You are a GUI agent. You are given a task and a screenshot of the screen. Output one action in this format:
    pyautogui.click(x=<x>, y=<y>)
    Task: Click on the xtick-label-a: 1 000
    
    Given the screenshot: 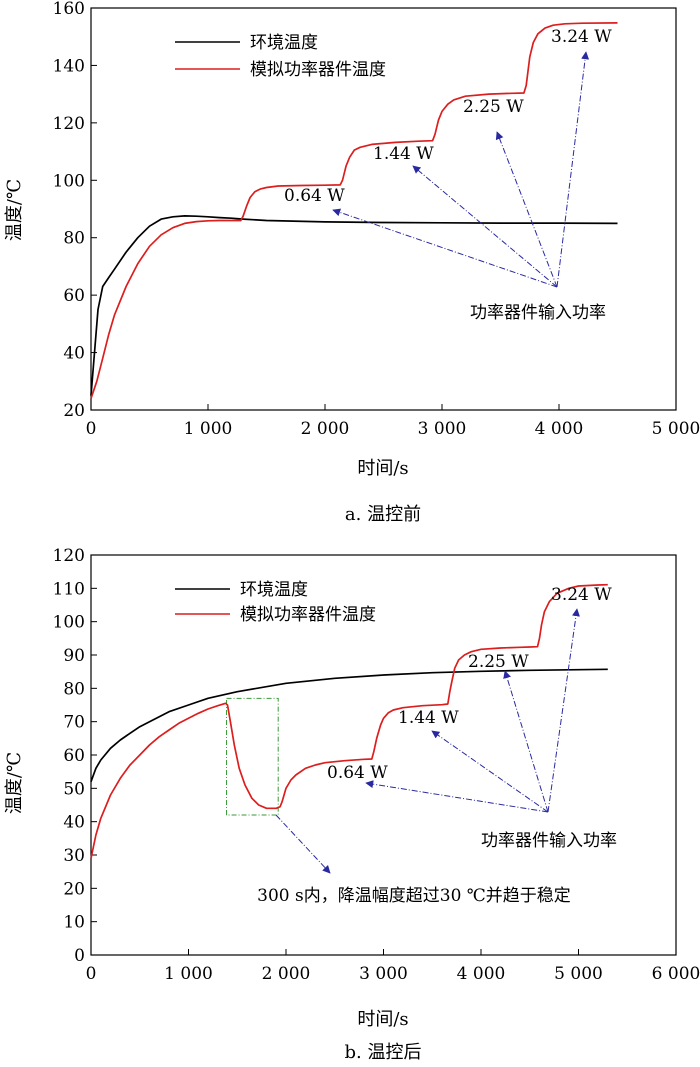 What is the action you would take?
    pyautogui.click(x=208, y=429)
    